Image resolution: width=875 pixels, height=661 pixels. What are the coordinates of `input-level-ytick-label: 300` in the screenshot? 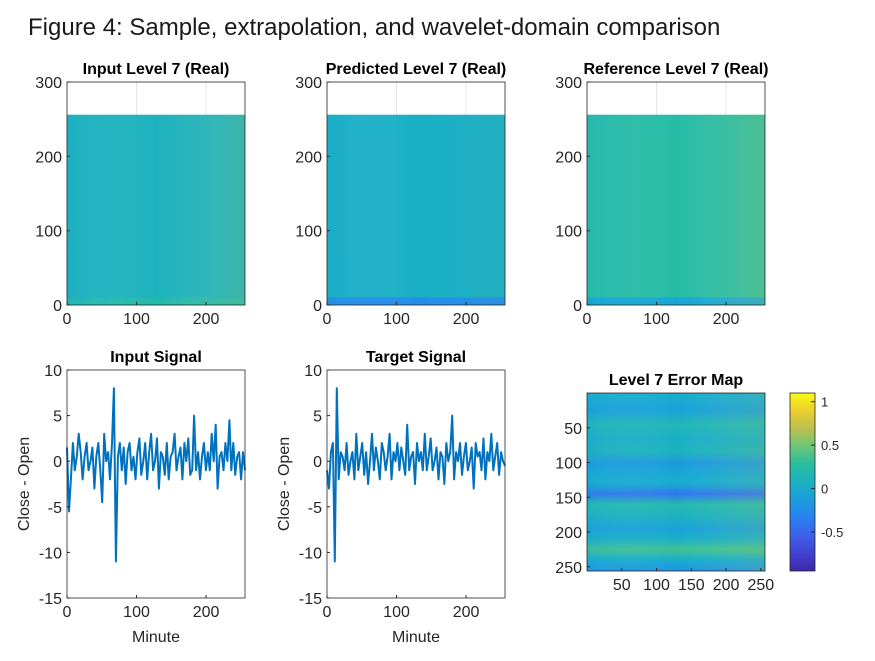 It's located at (48, 83).